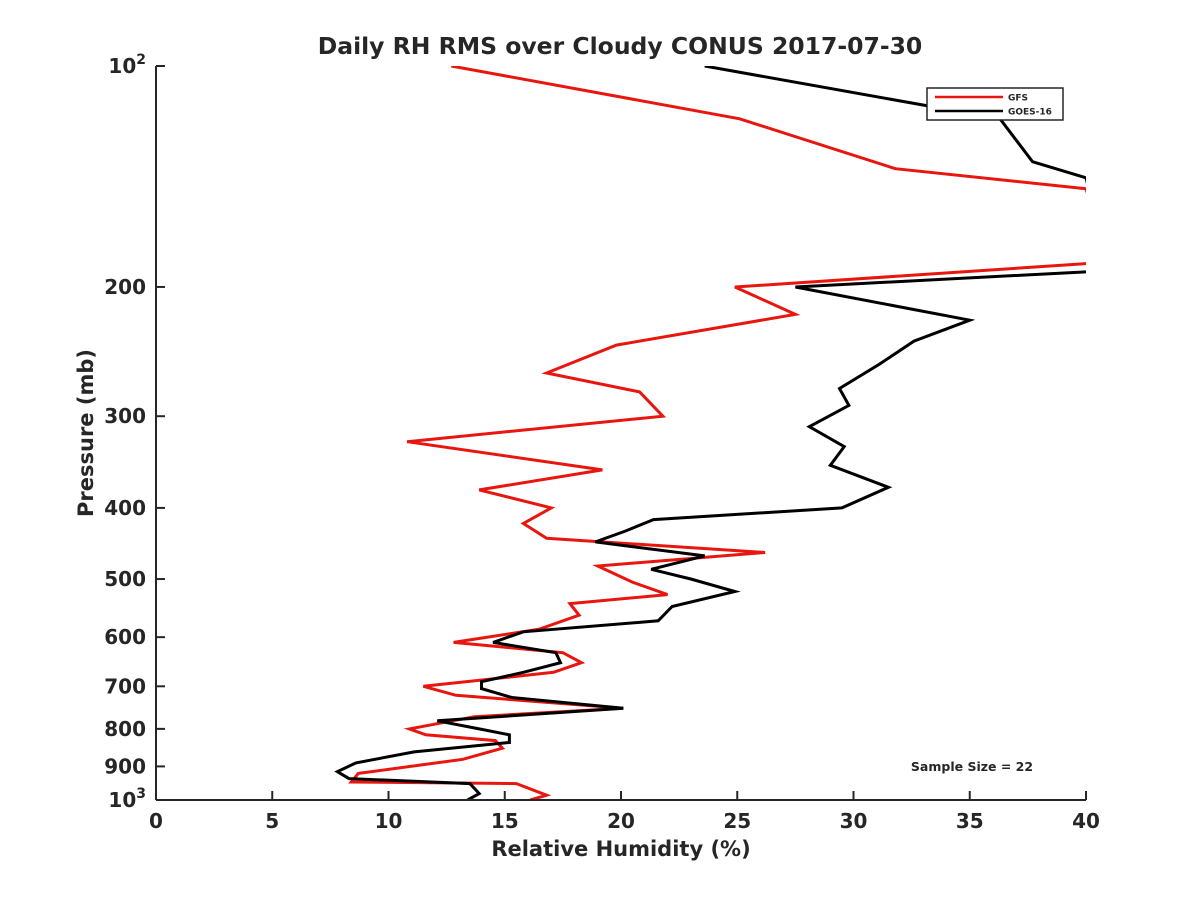  Describe the element at coordinates (970, 821) in the screenshot. I see `x-tick-label: 35` at that location.